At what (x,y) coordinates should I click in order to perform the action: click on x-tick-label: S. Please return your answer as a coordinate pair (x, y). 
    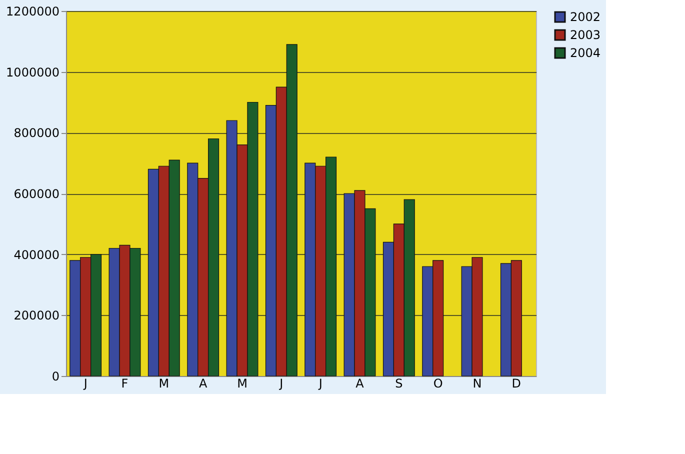
    Looking at the image, I should click on (399, 383).